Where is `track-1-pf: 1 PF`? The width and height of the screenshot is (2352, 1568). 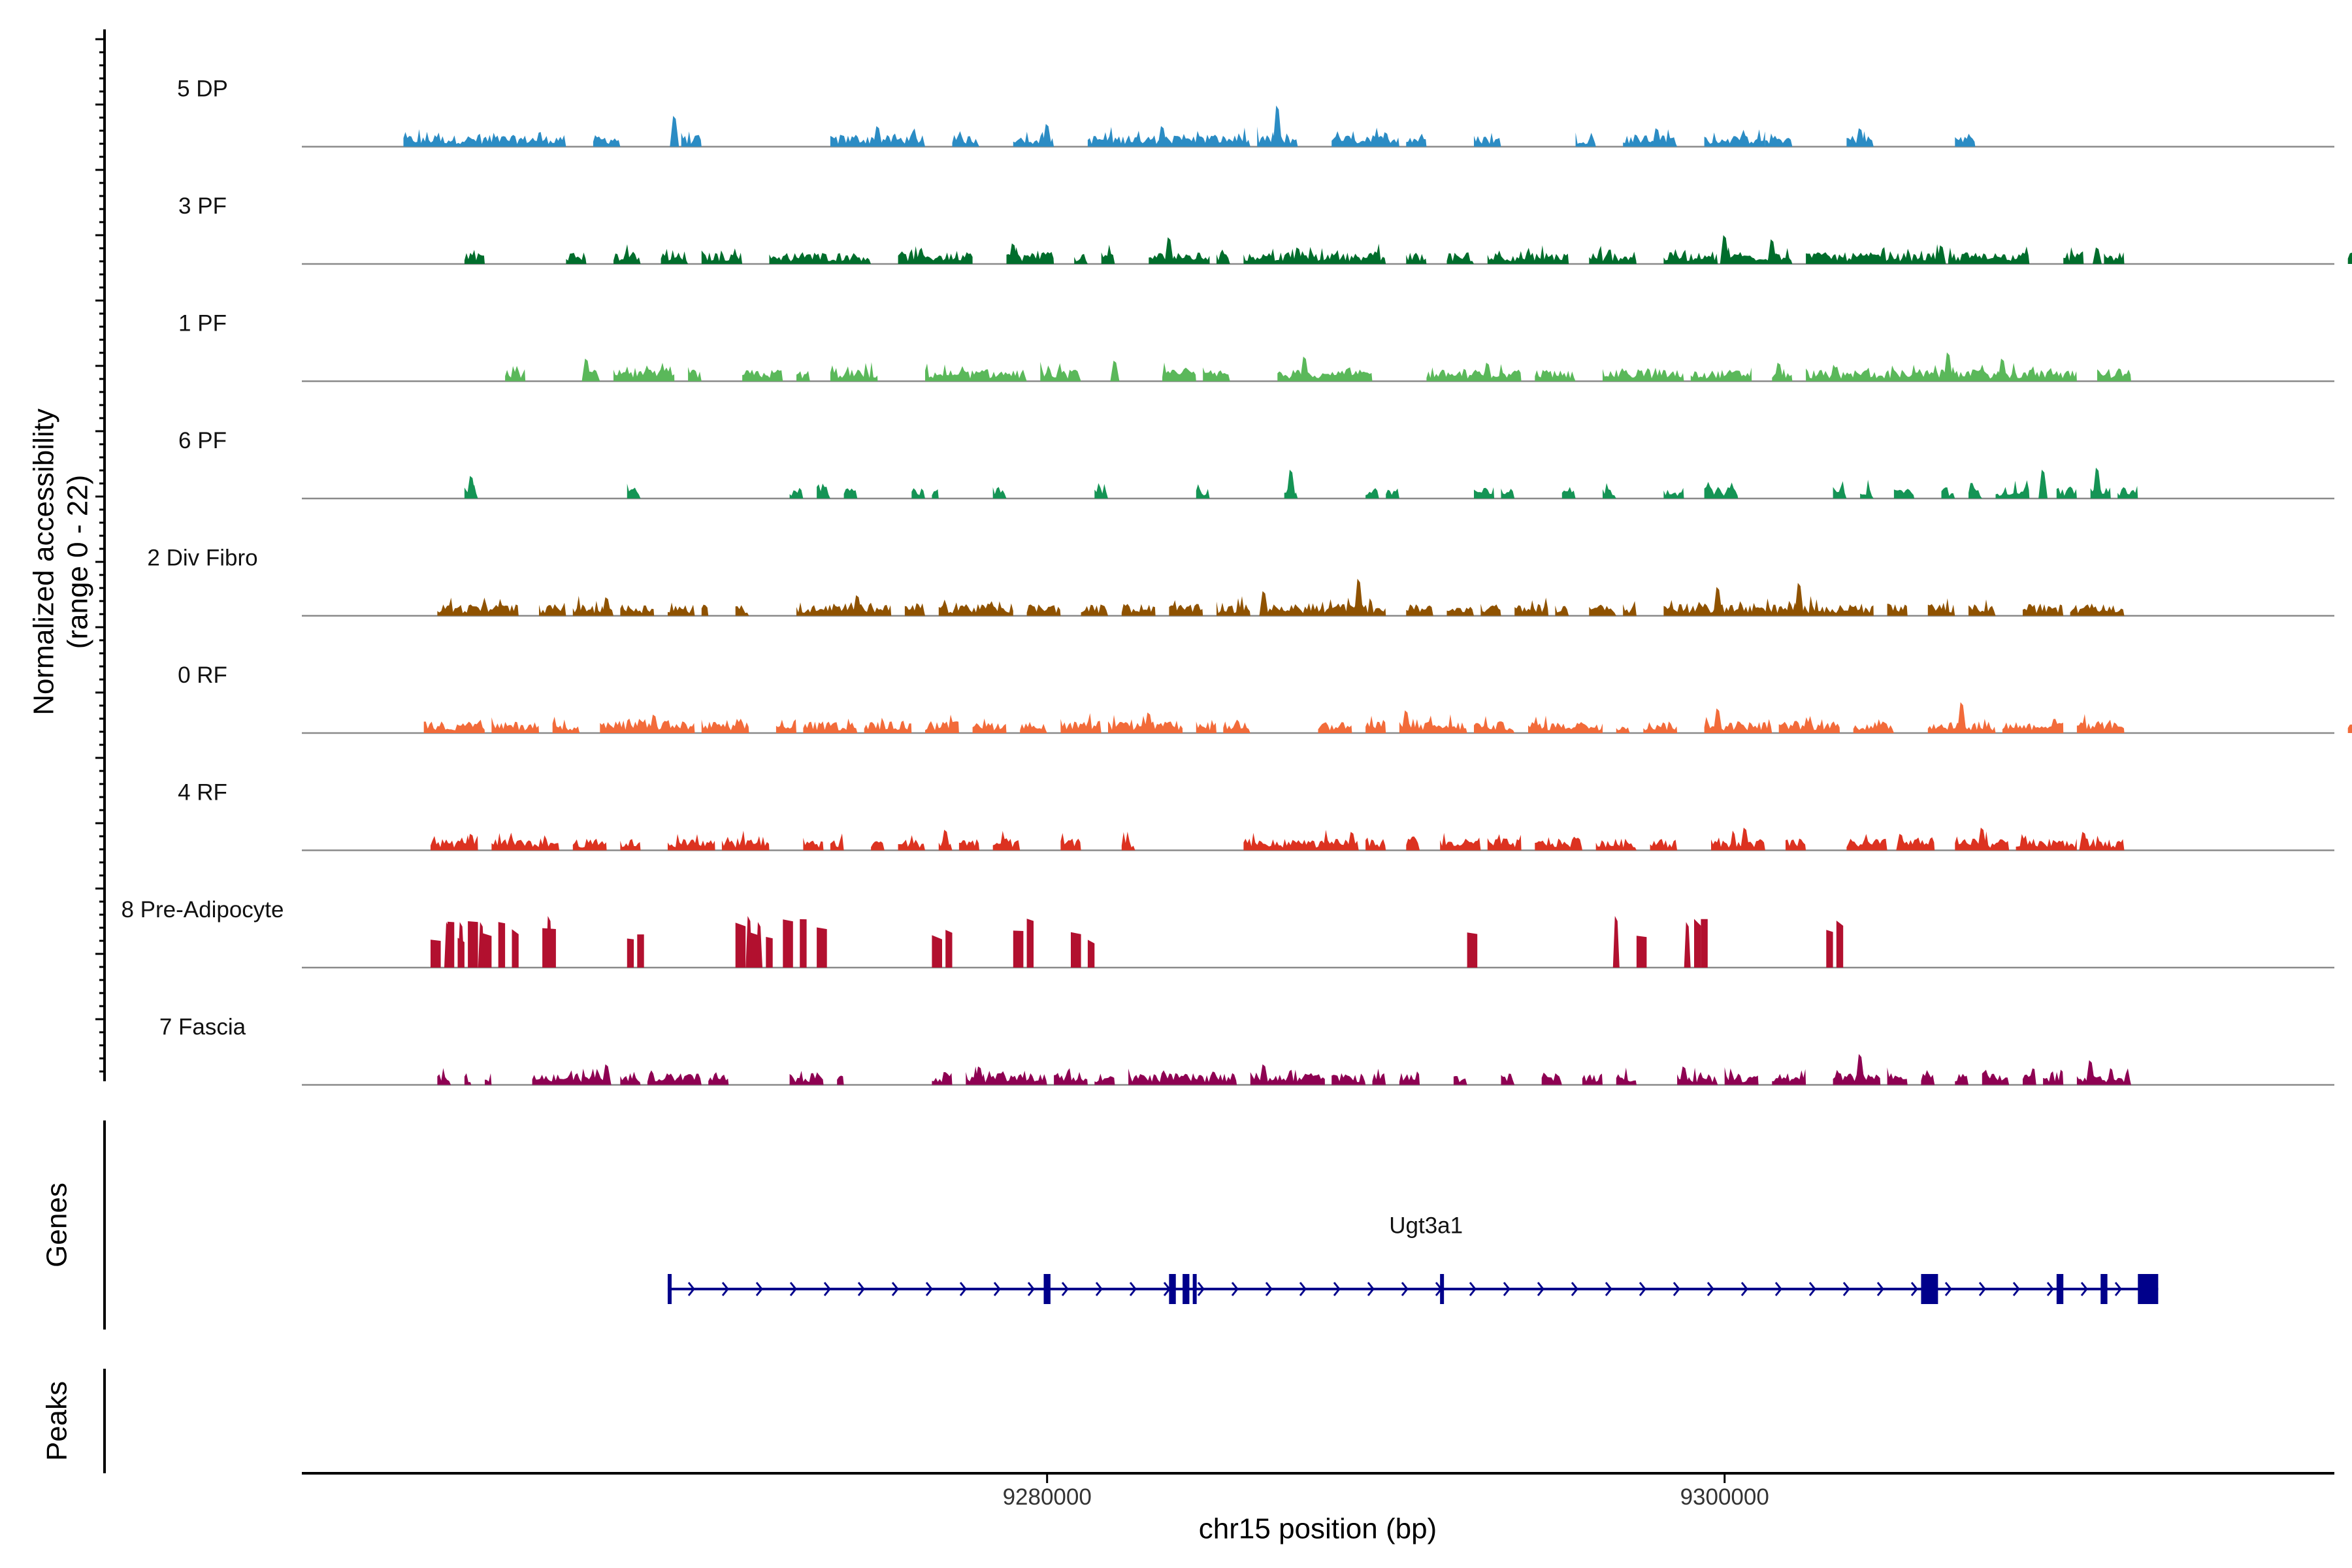
track-1-pf: 1 PF is located at coordinates (1256, 346).